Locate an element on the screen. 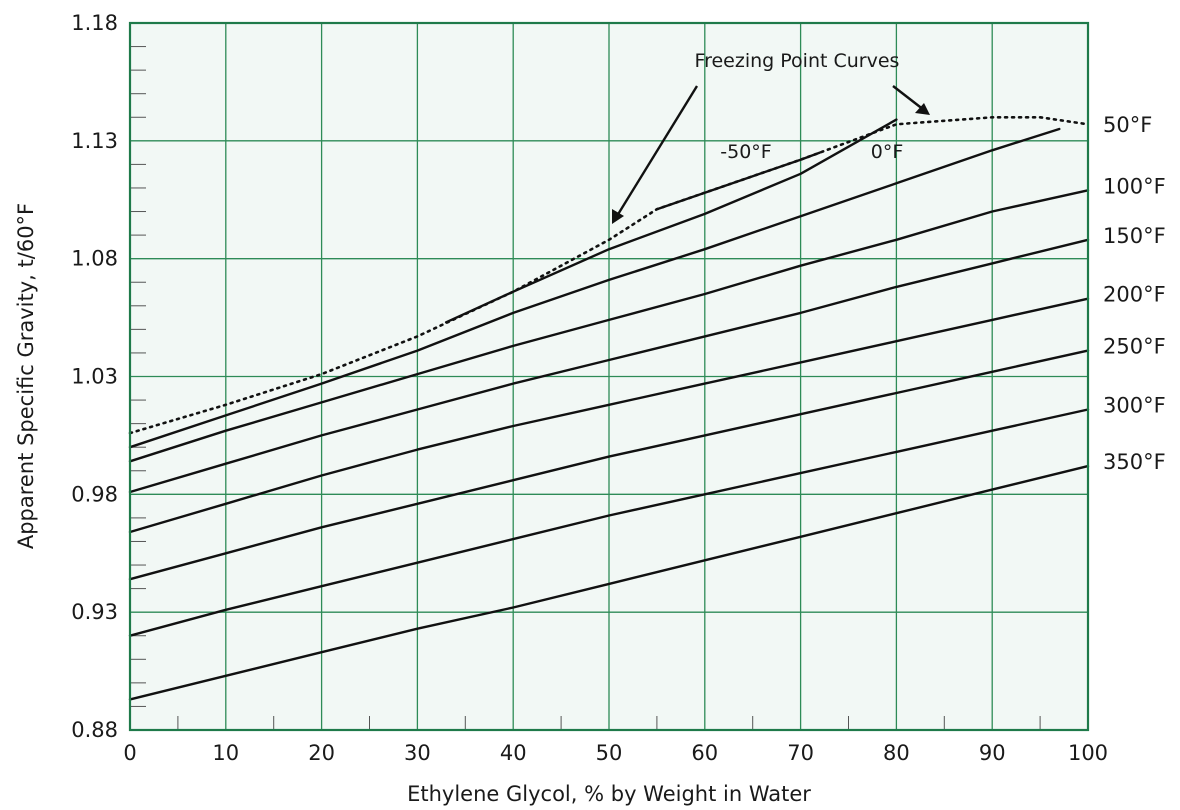 This screenshot has height=810, width=1180. series-label: 50°F is located at coordinates (1127, 125).